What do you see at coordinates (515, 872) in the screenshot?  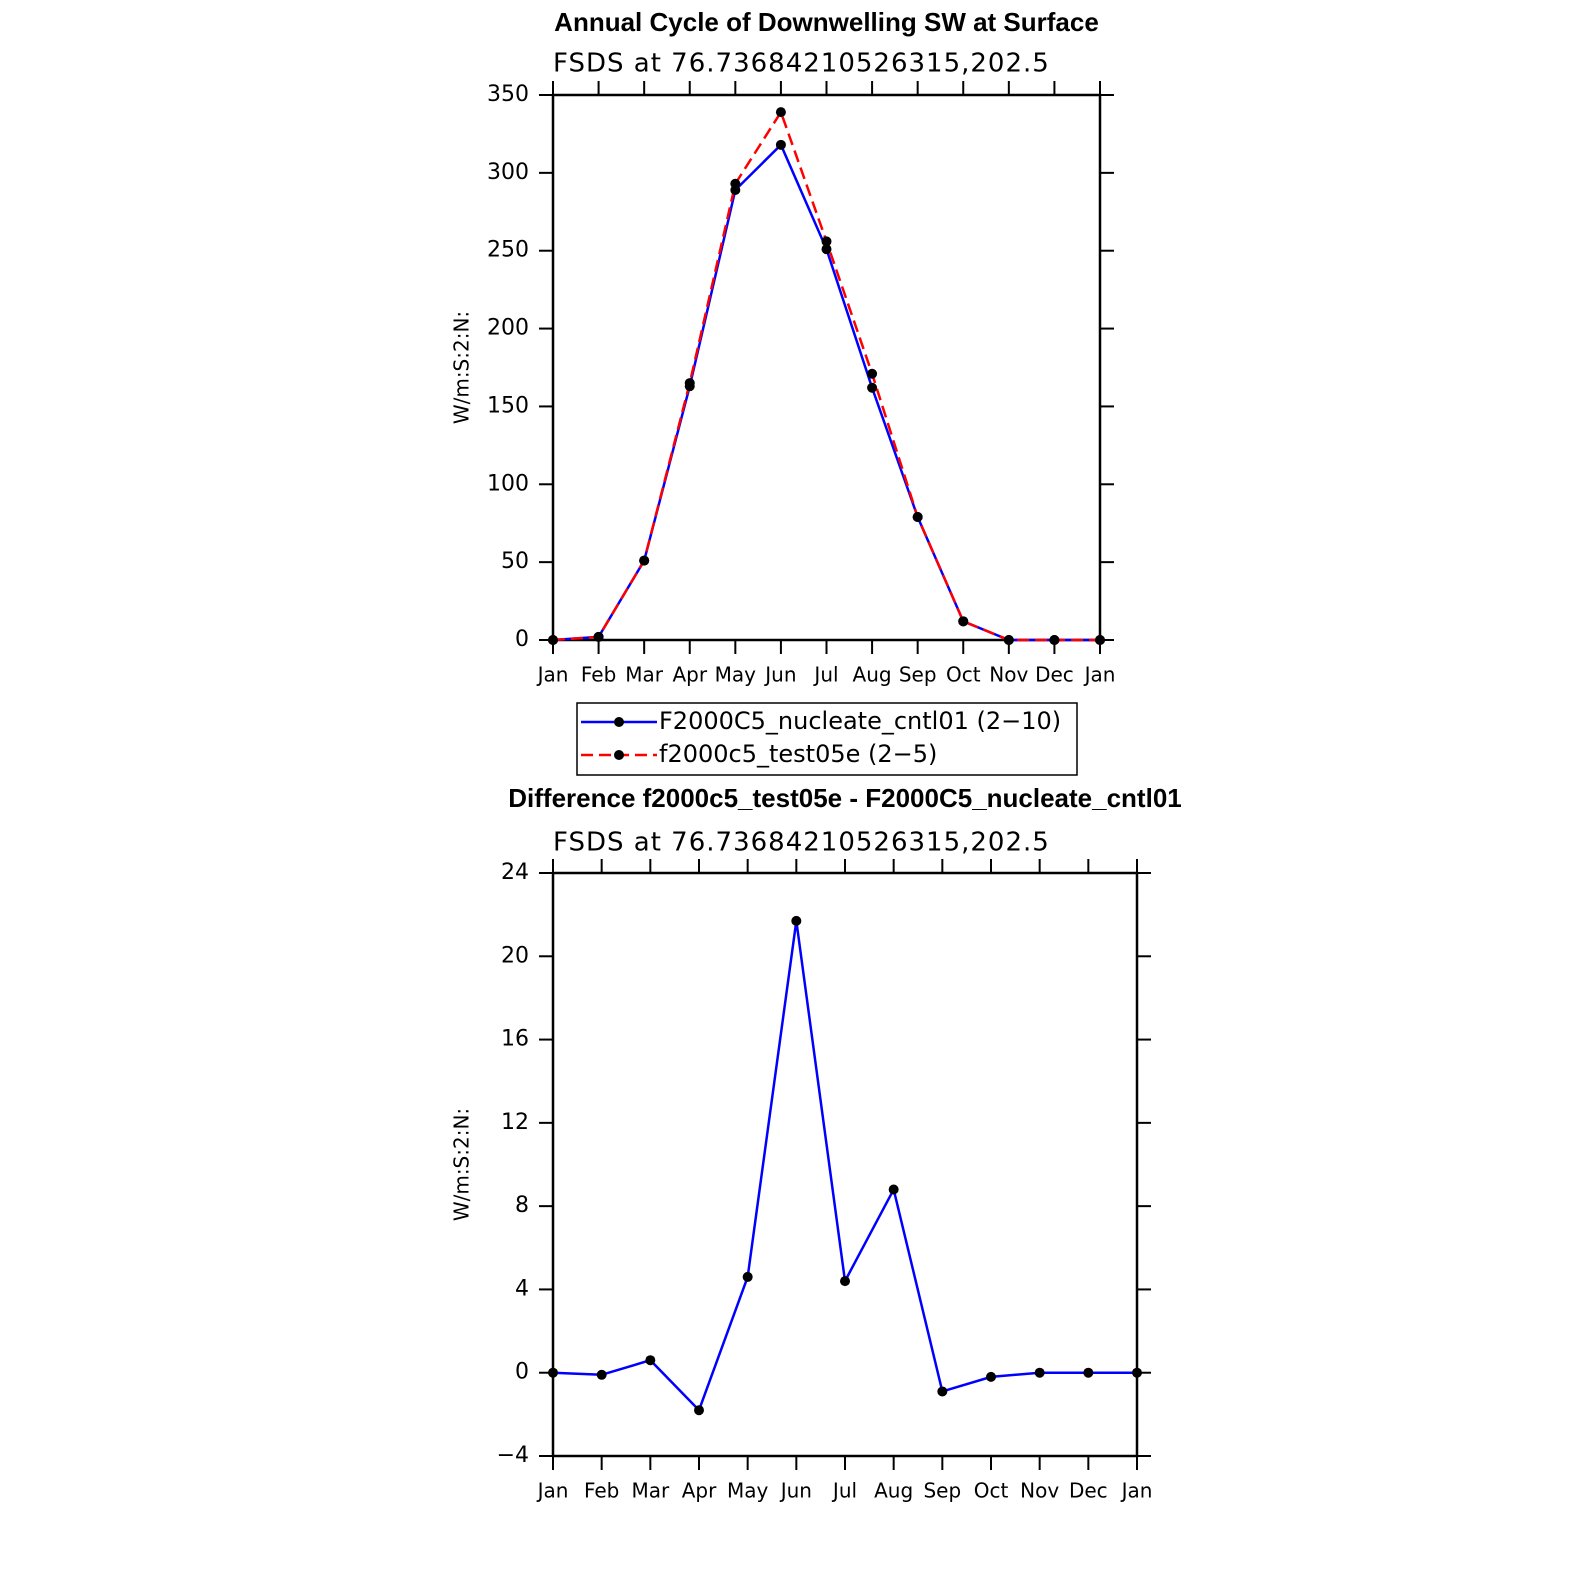 I see `y-tick-label: 24` at bounding box center [515, 872].